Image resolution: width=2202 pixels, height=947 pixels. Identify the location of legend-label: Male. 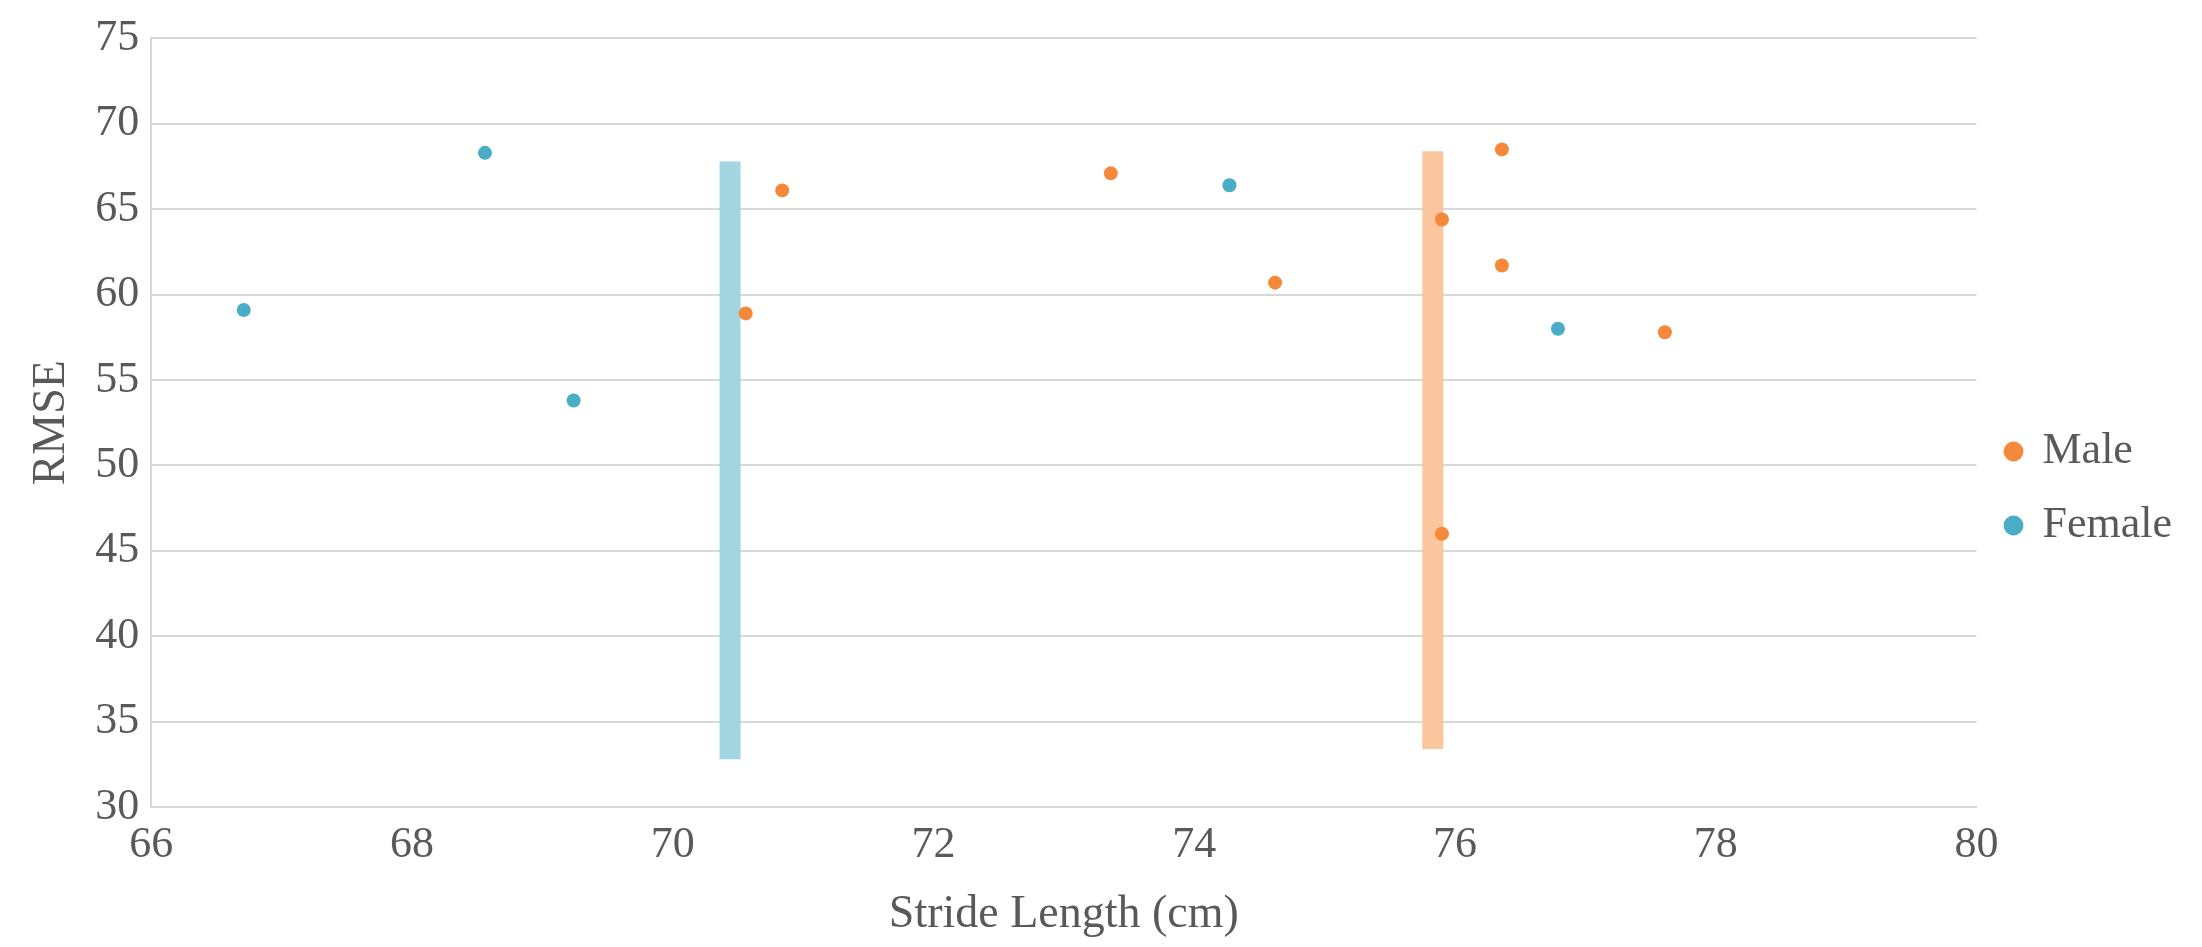
(2087, 449).